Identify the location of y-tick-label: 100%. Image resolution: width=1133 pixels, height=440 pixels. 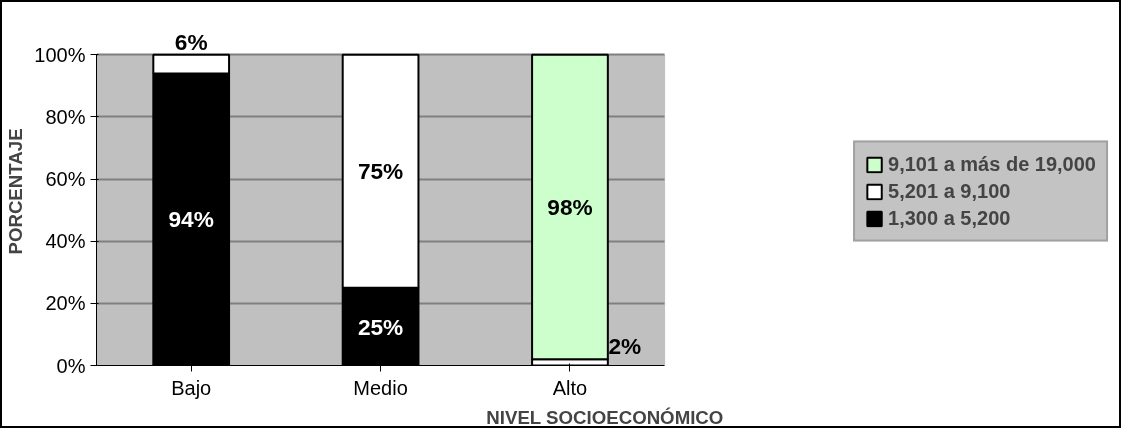
(60, 54).